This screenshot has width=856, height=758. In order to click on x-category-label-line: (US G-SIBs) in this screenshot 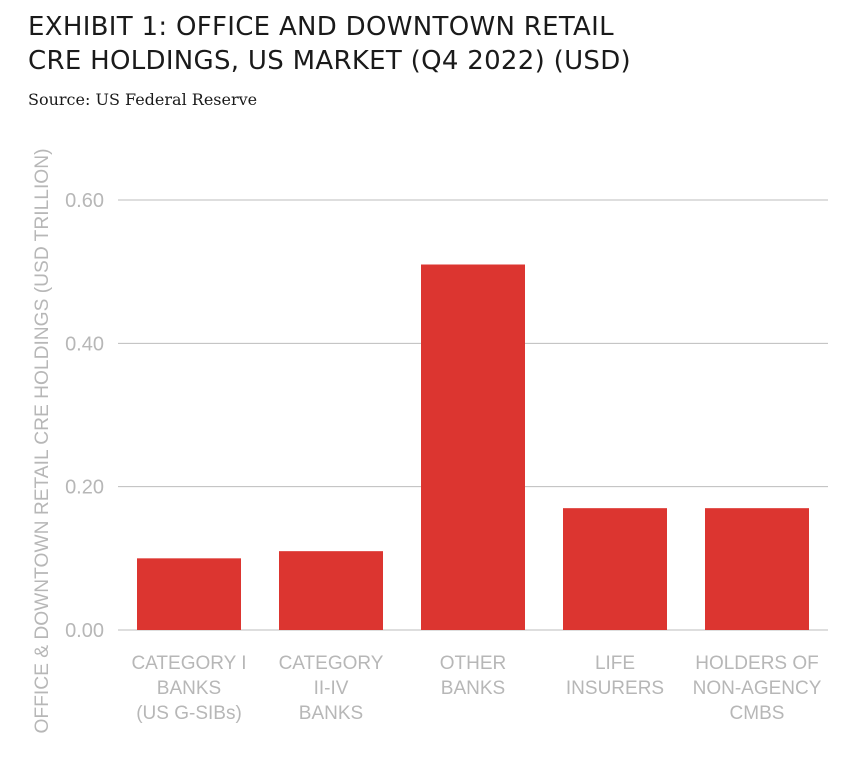, I will do `click(189, 713)`.